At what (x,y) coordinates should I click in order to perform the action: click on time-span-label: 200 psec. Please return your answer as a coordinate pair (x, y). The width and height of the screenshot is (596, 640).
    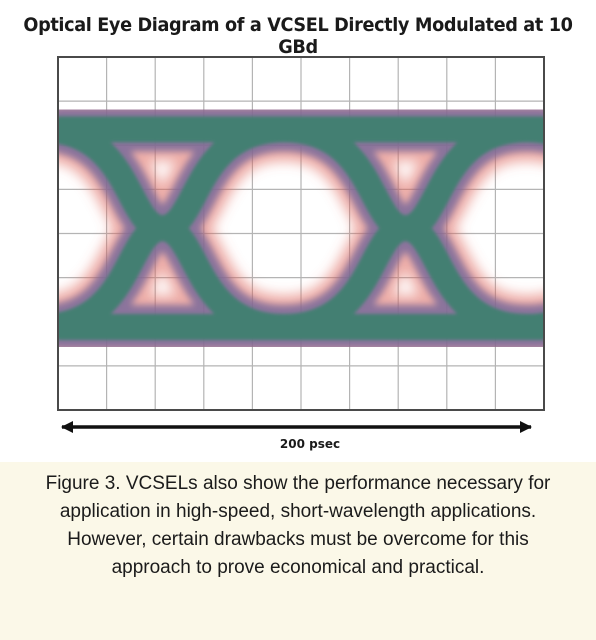
    Looking at the image, I should click on (310, 444).